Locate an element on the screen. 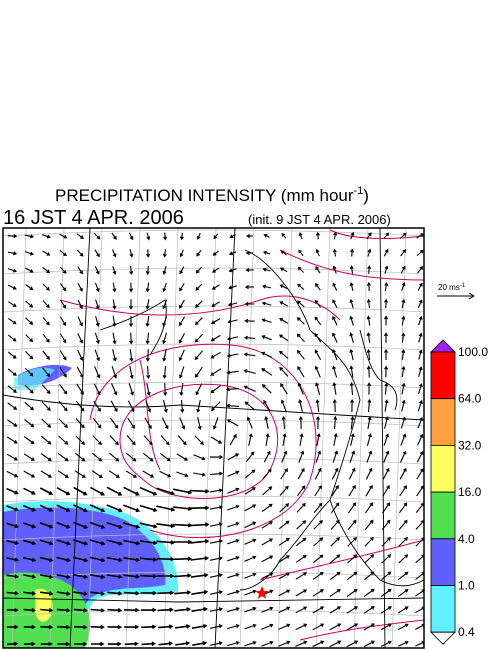 The height and width of the screenshot is (650, 500). colorbar-segment is located at coordinates (443, 515).